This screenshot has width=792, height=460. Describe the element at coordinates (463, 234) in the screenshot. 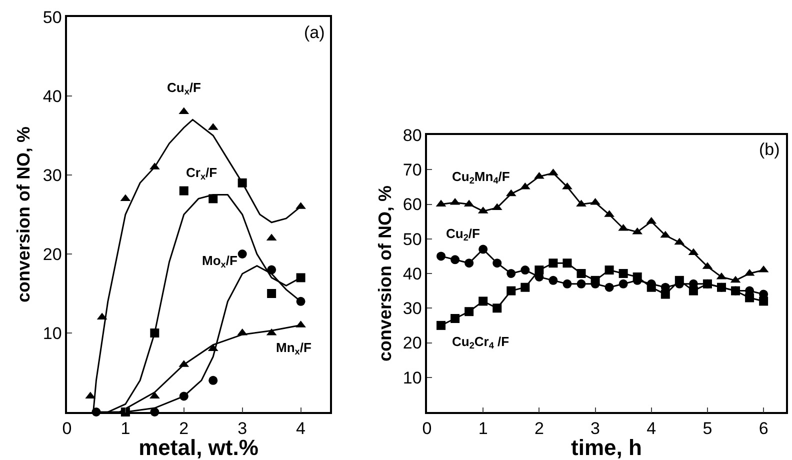

I see `annotation: Cu$_{2}$/F` at that location.